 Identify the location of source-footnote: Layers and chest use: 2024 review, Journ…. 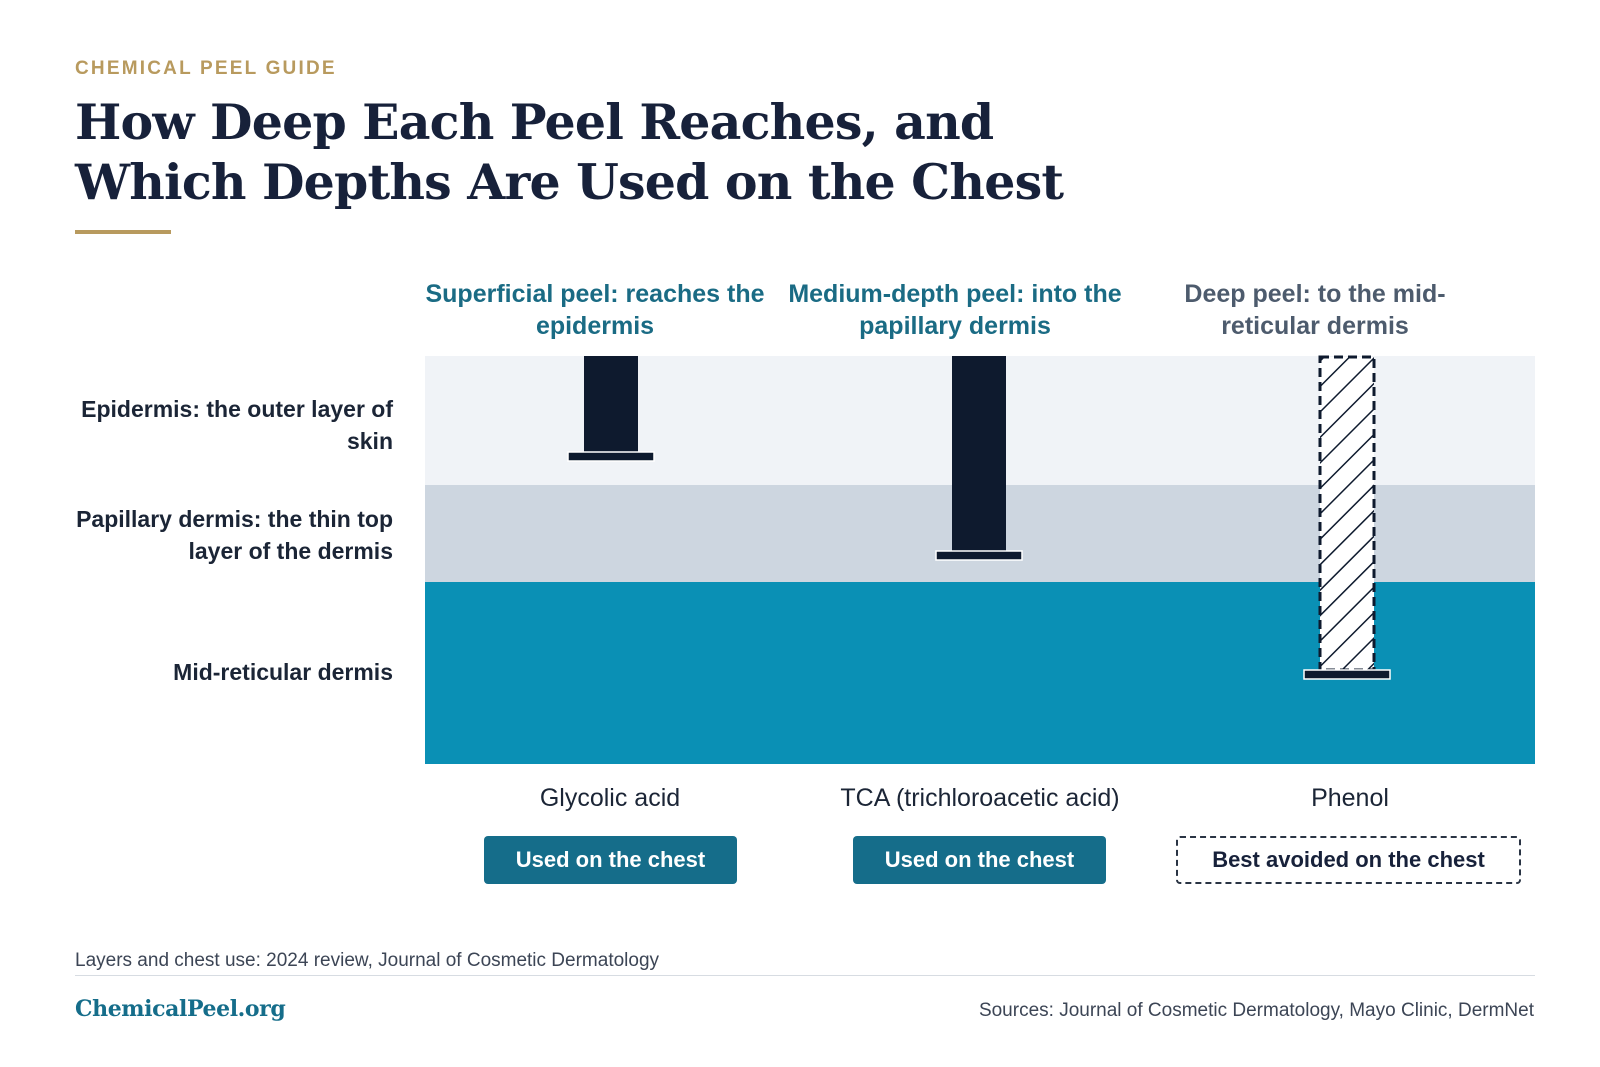
(367, 960).